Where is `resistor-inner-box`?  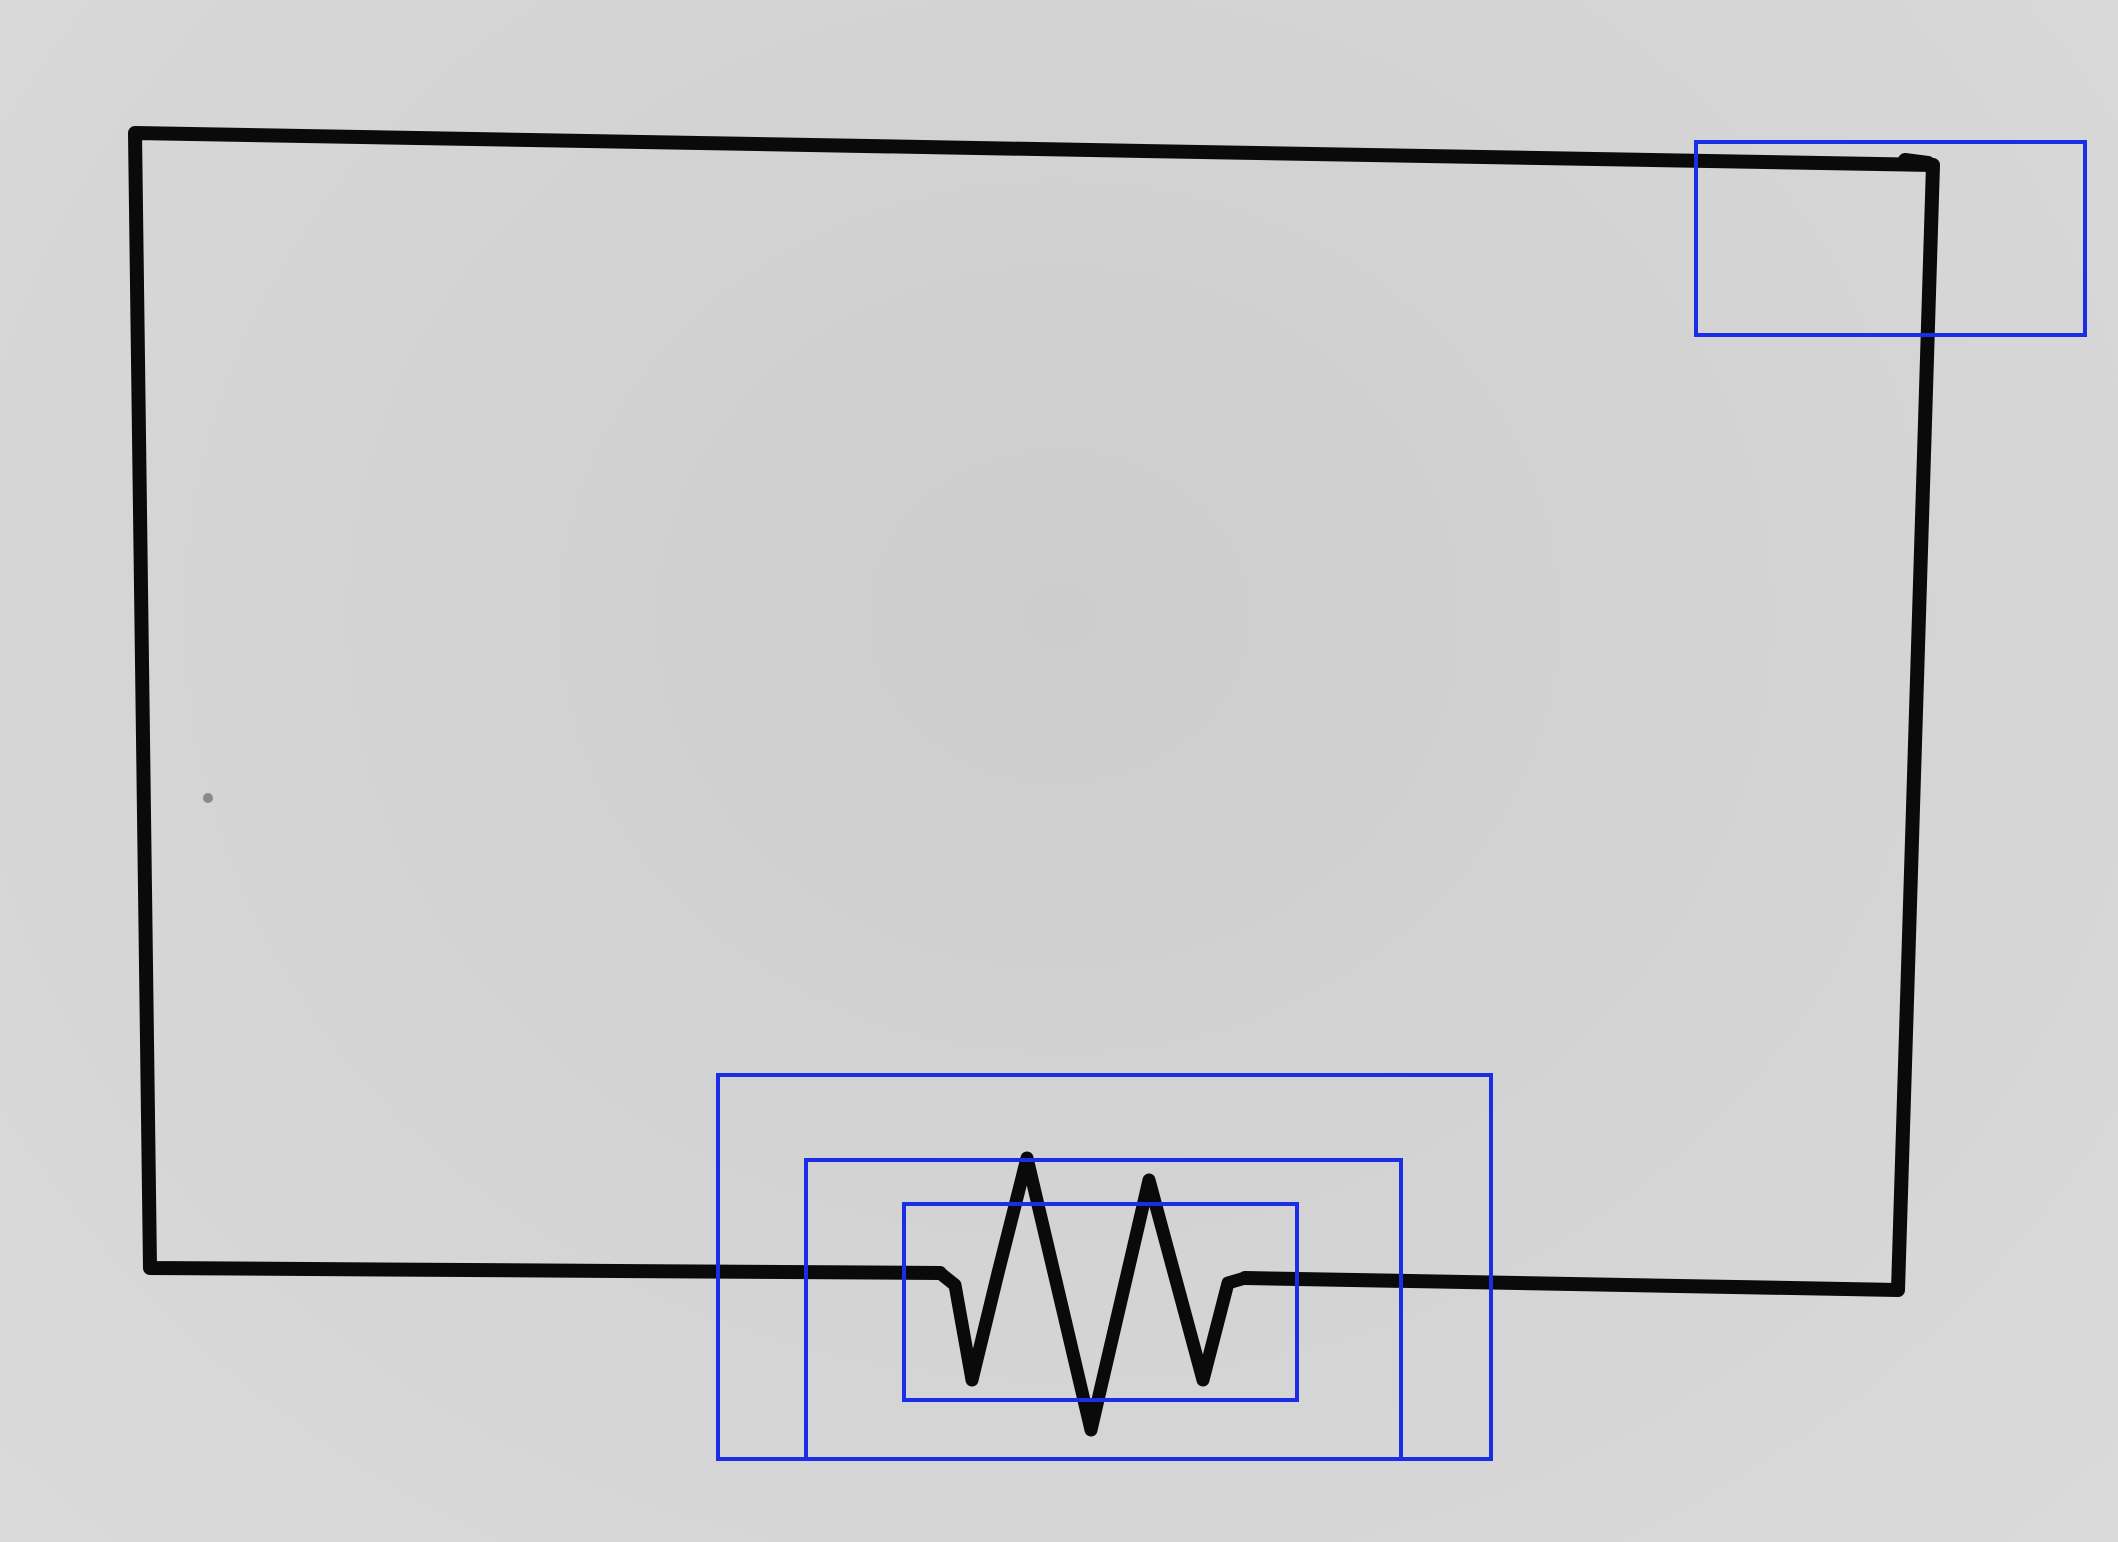
resistor-inner-box is located at coordinates (1100, 1302).